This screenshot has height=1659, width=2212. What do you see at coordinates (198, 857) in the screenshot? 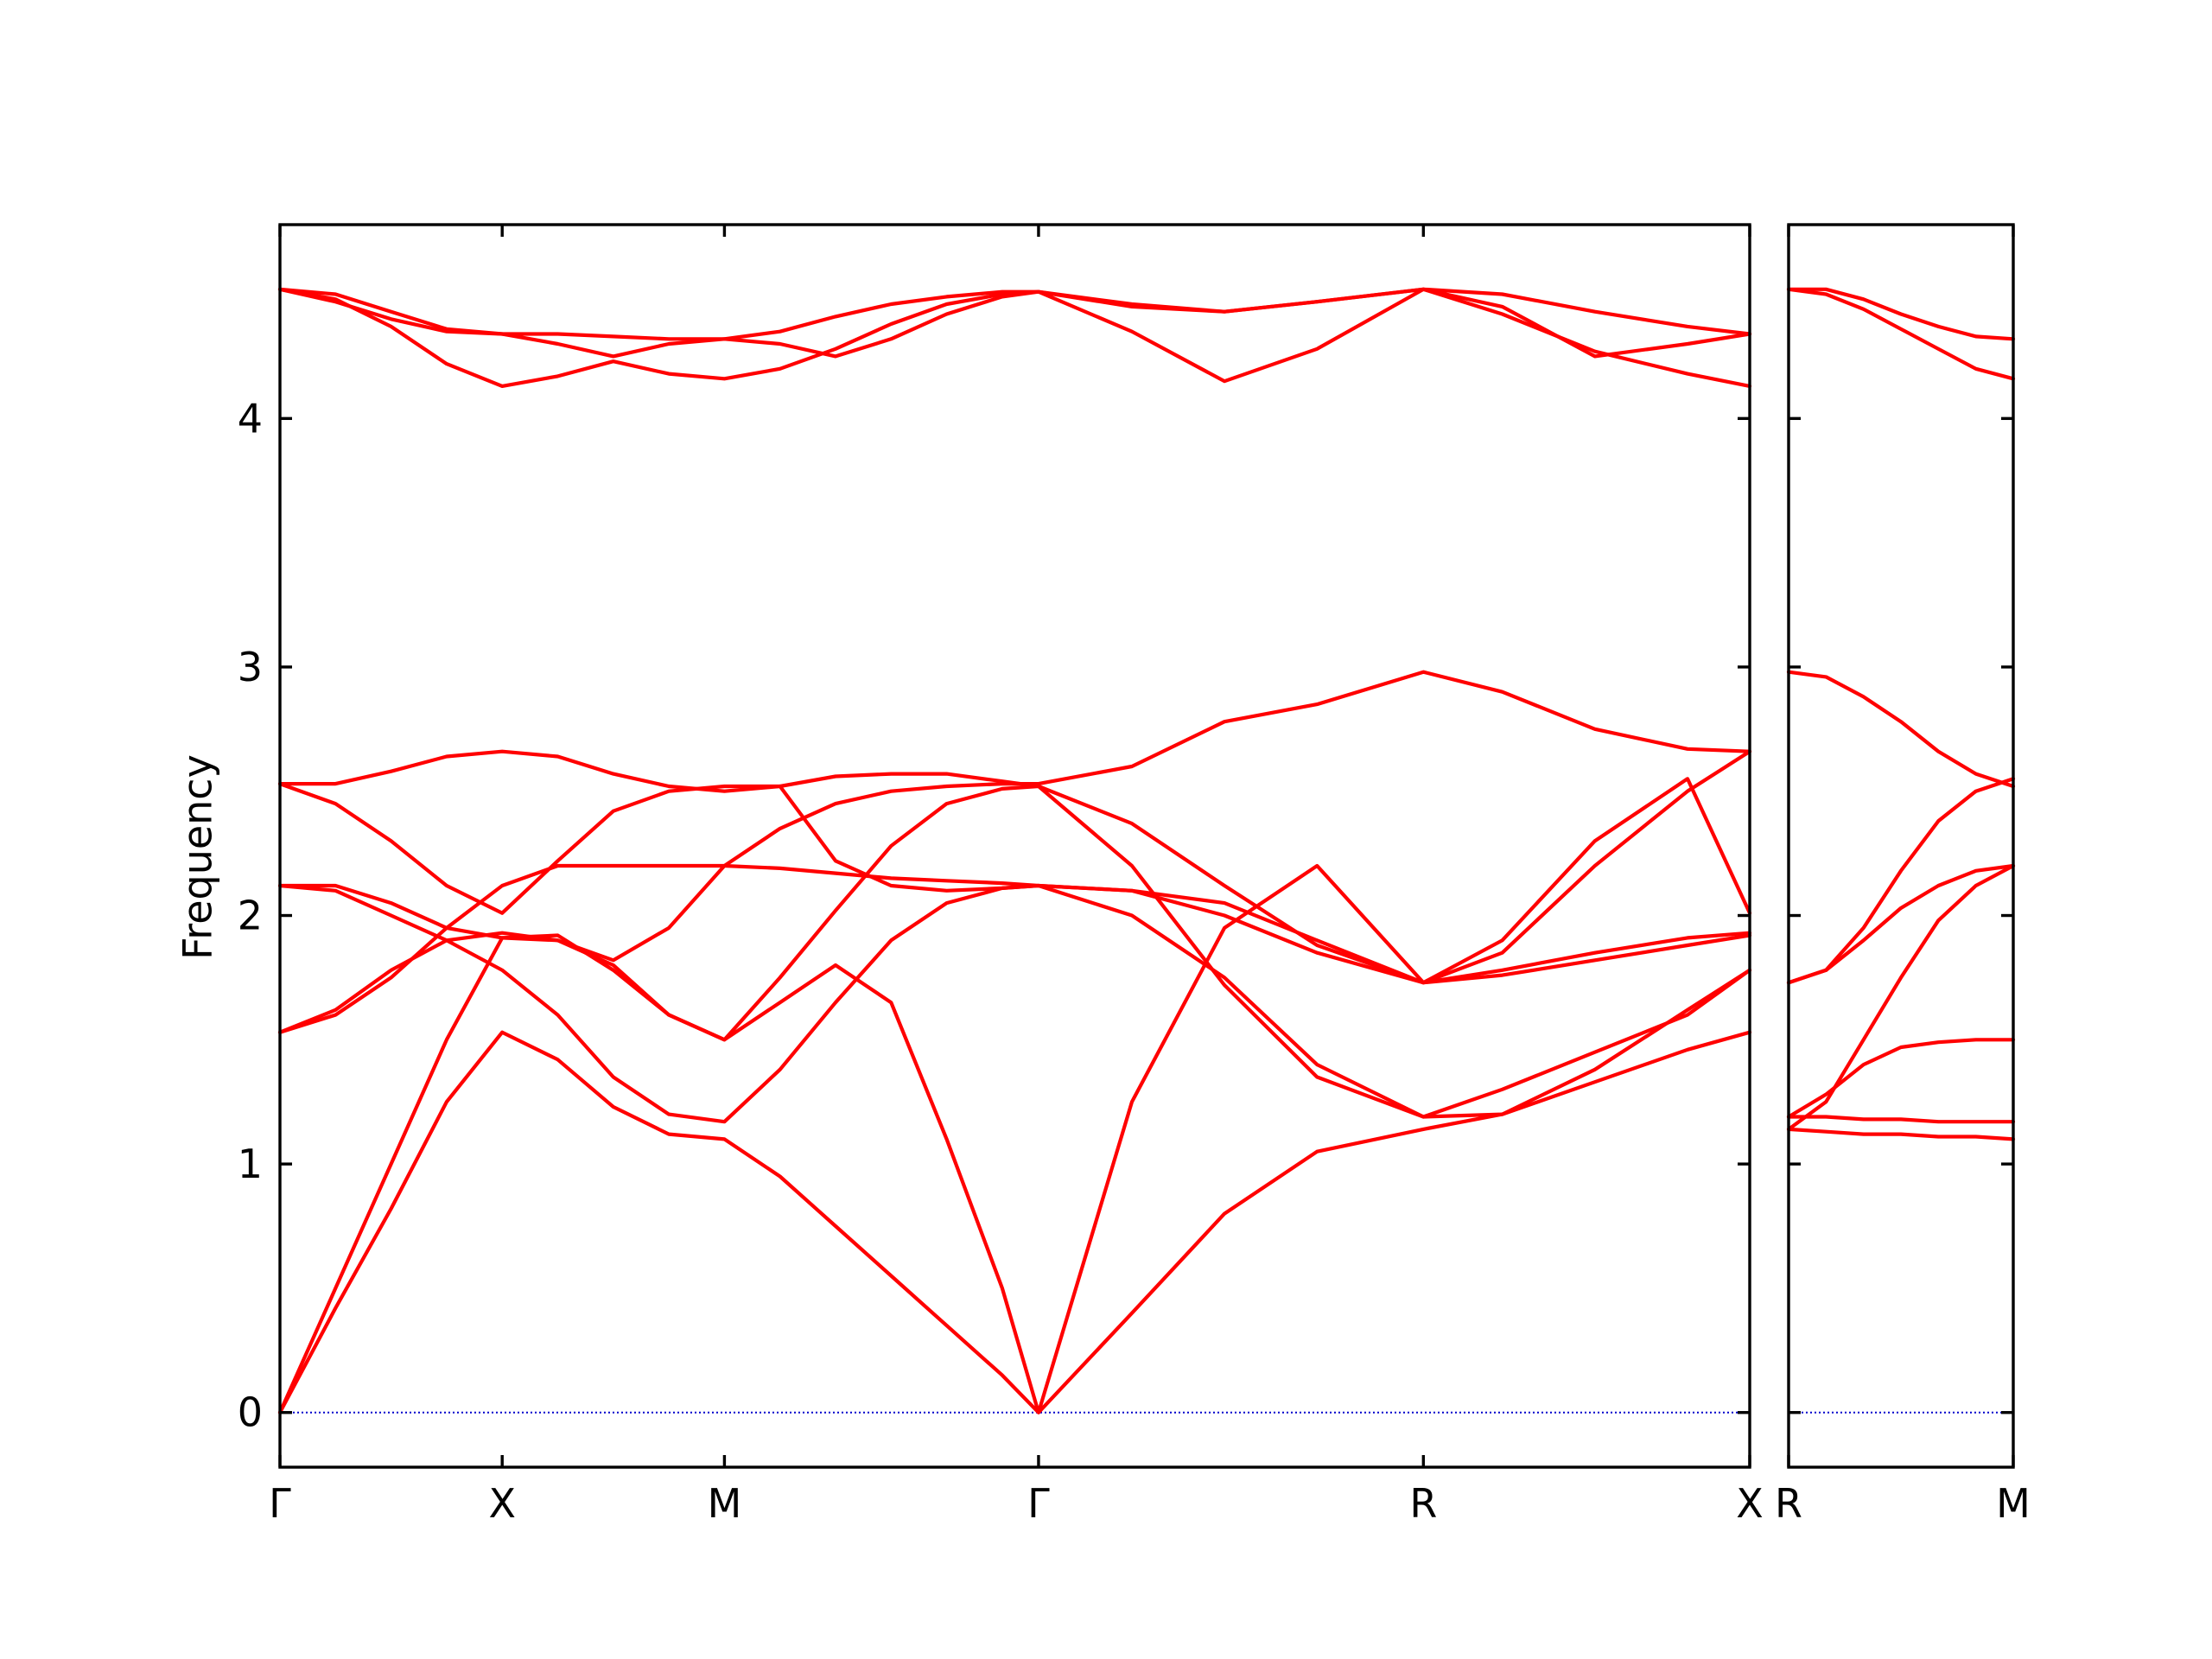
I see `y-axis-title: Frequency` at bounding box center [198, 857].